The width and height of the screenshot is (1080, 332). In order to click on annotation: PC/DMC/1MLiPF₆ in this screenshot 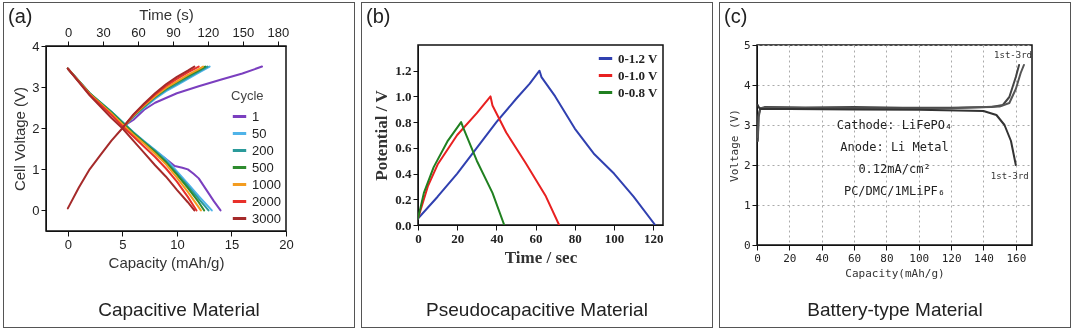, I will do `click(894, 191)`.